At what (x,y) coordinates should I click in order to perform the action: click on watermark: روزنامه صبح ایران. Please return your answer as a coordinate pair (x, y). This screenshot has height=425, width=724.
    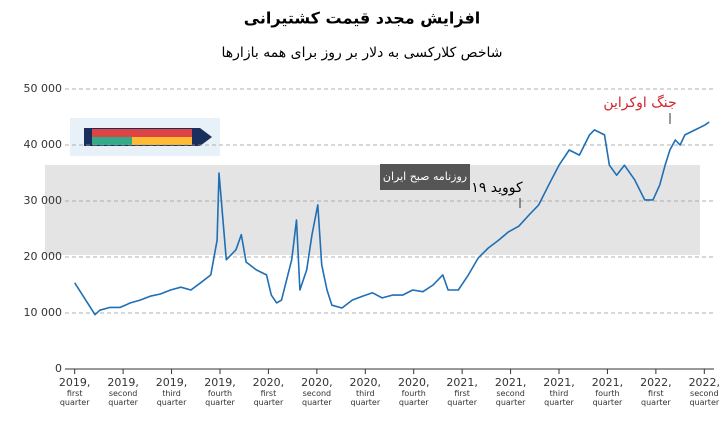
    Looking at the image, I should click on (425, 176).